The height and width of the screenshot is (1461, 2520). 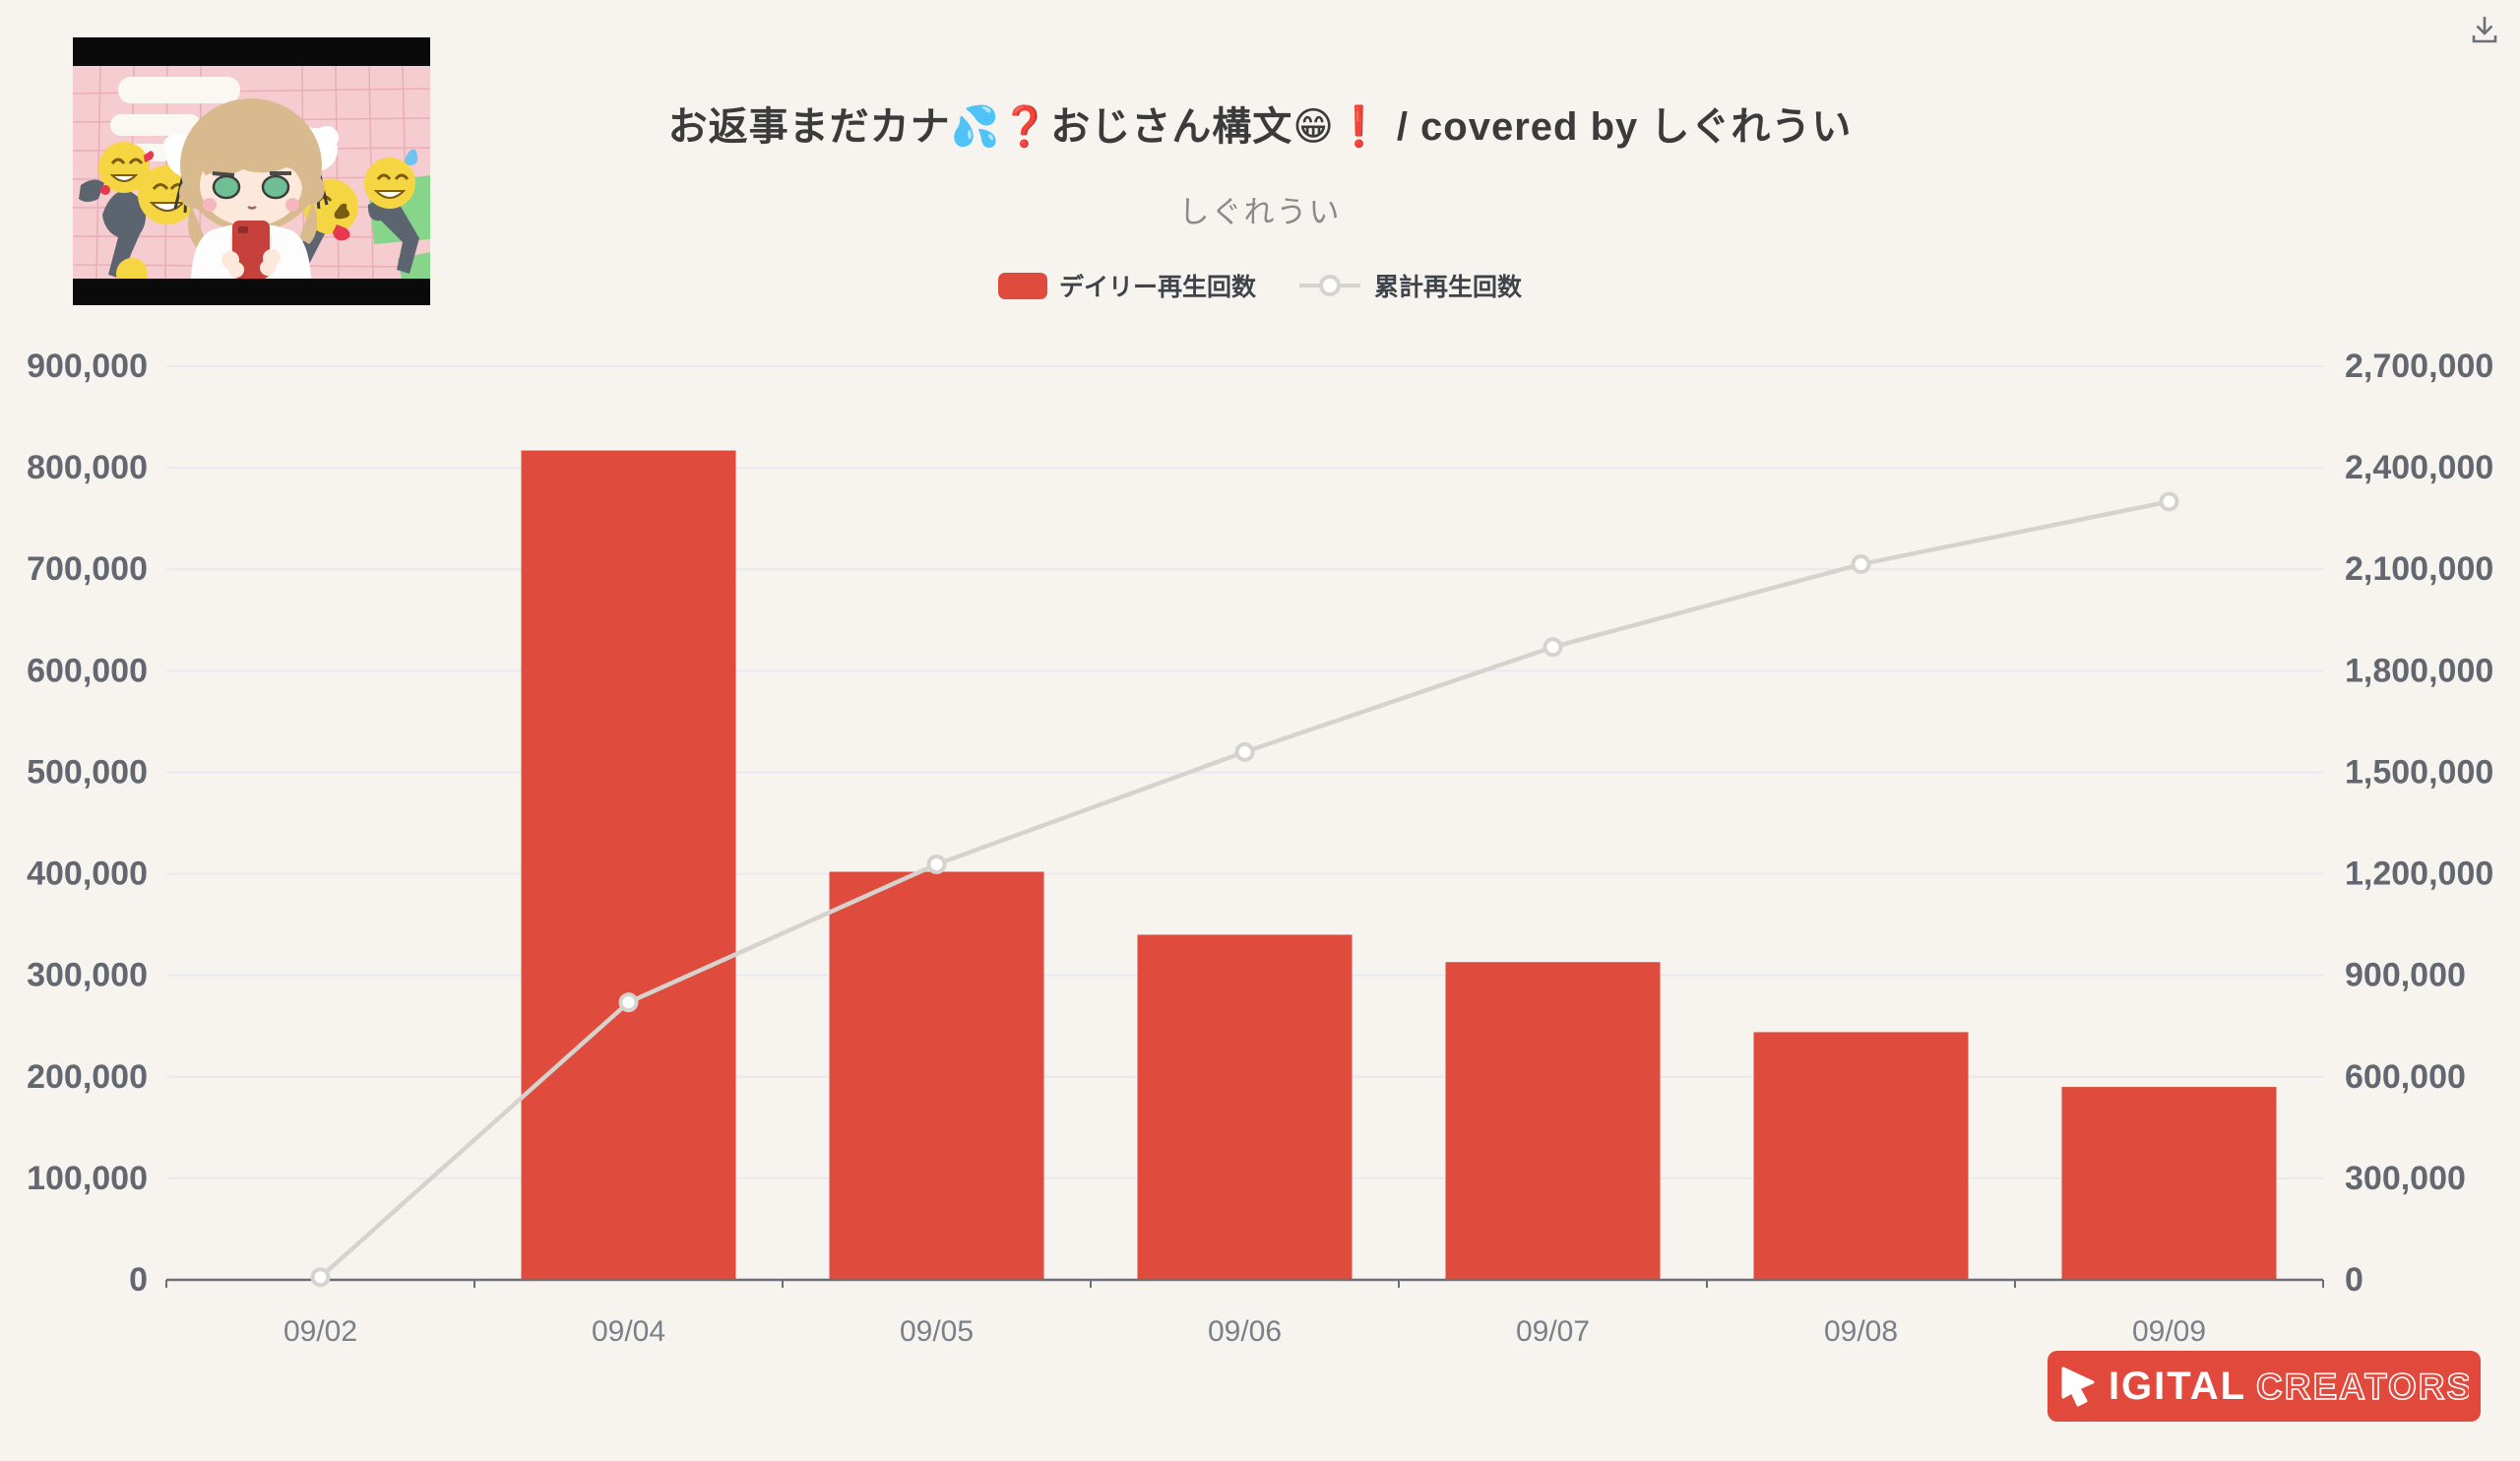 I want to click on left-axis-label: 700,000, so click(x=87, y=569).